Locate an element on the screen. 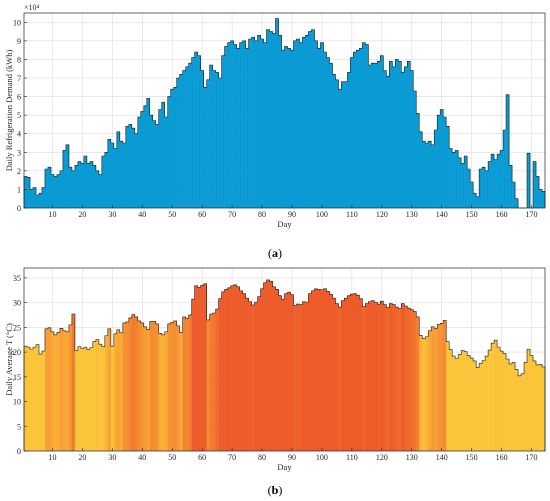 Image resolution: width=550 pixels, height=501 pixels. x-tick-label: 130 is located at coordinates (412, 457).